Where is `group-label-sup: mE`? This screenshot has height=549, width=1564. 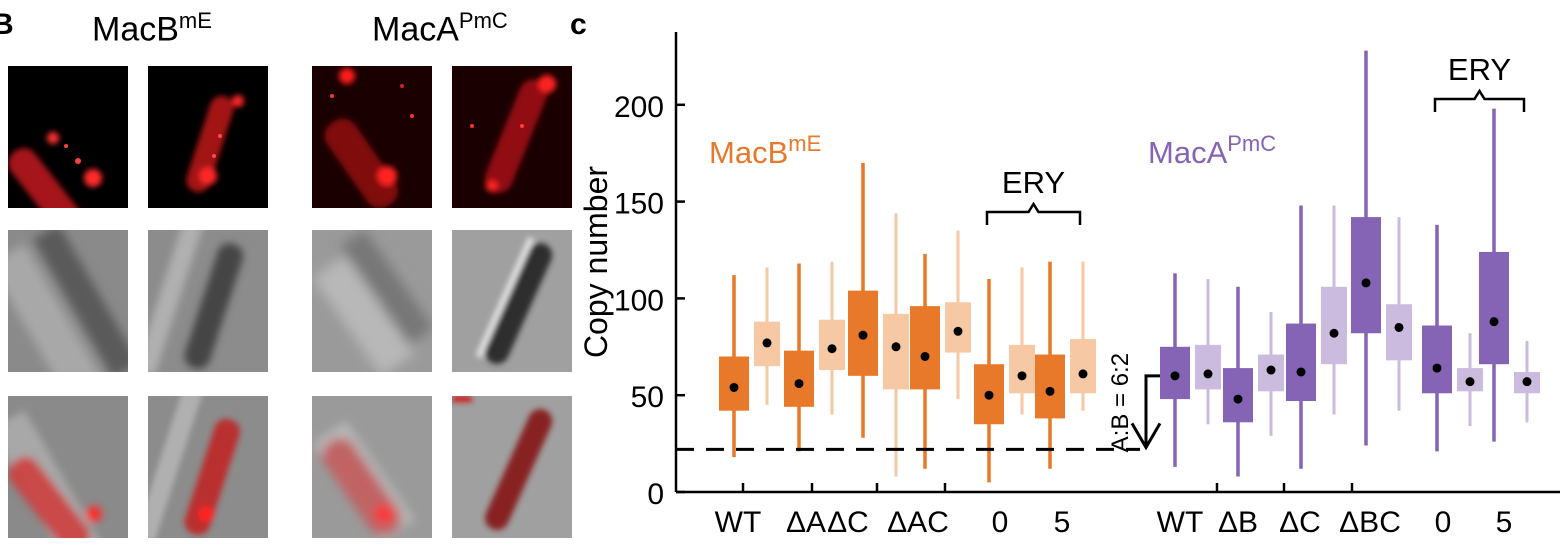 group-label-sup: mE is located at coordinates (804, 143).